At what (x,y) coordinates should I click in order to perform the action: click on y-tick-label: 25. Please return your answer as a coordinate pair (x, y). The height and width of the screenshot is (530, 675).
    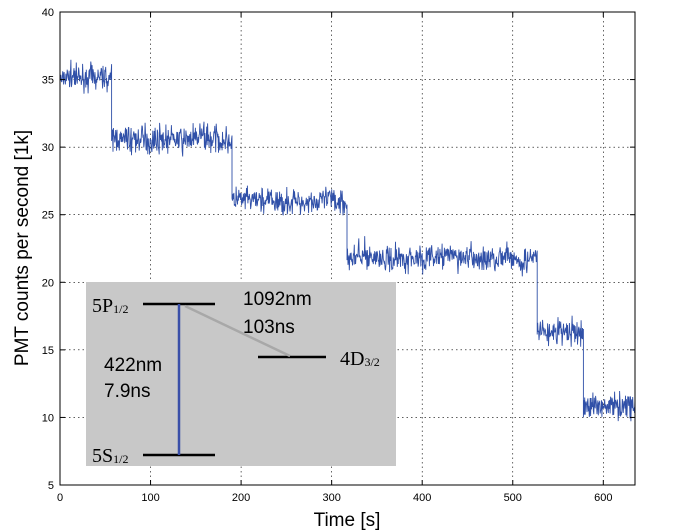
    Looking at the image, I should click on (48, 216).